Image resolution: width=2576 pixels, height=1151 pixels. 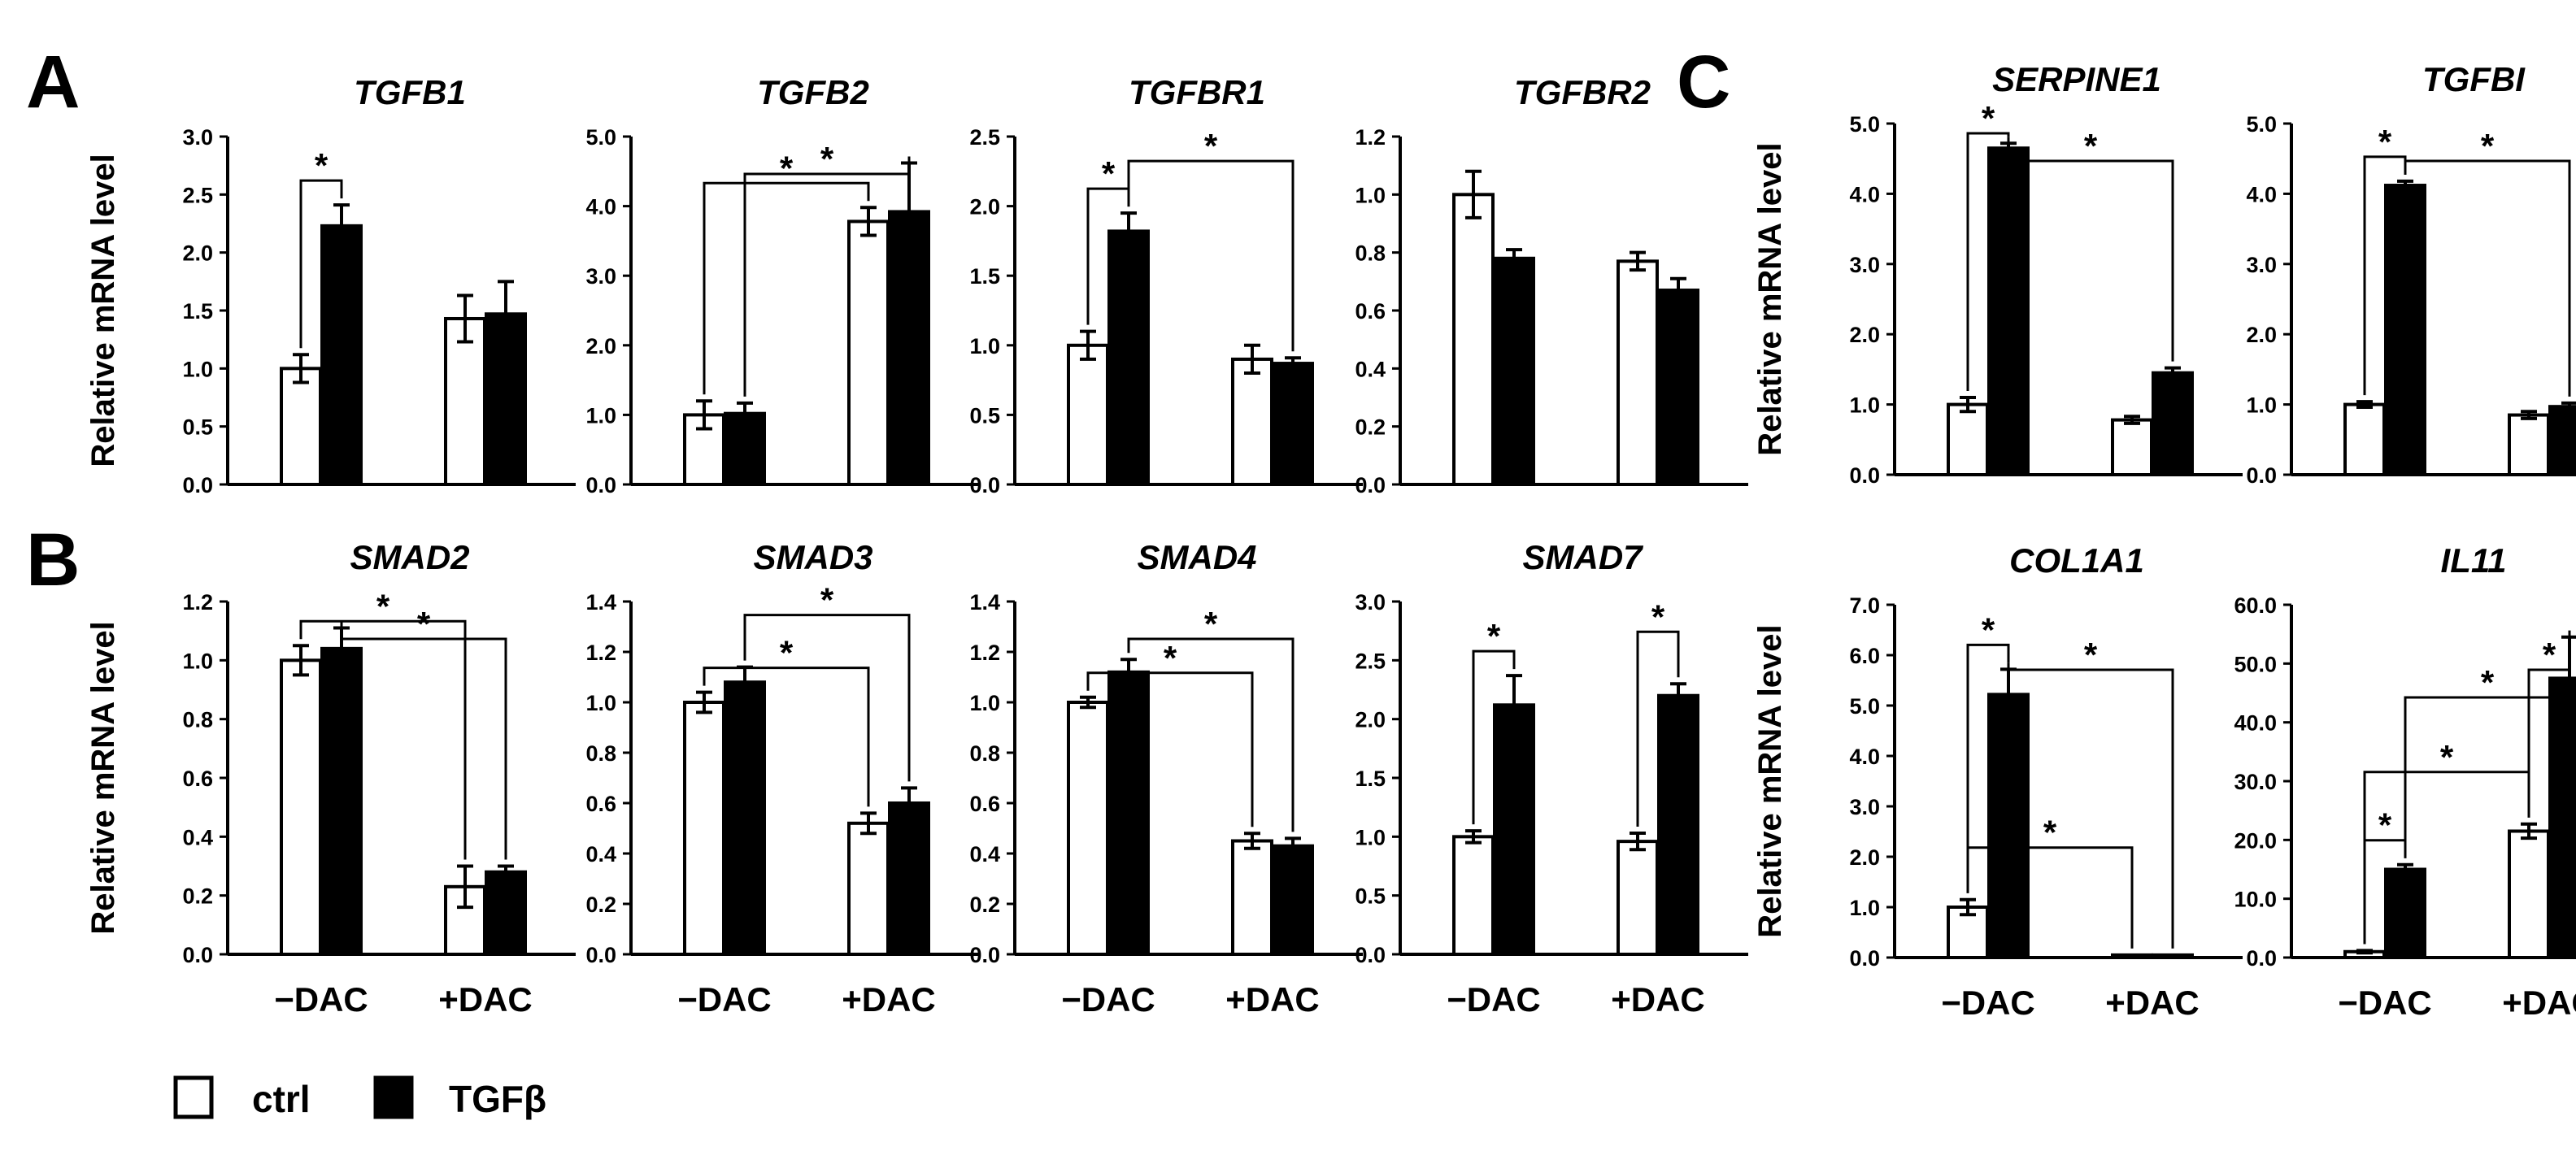 I want to click on chart-title: TGFBR1, so click(x=1197, y=92).